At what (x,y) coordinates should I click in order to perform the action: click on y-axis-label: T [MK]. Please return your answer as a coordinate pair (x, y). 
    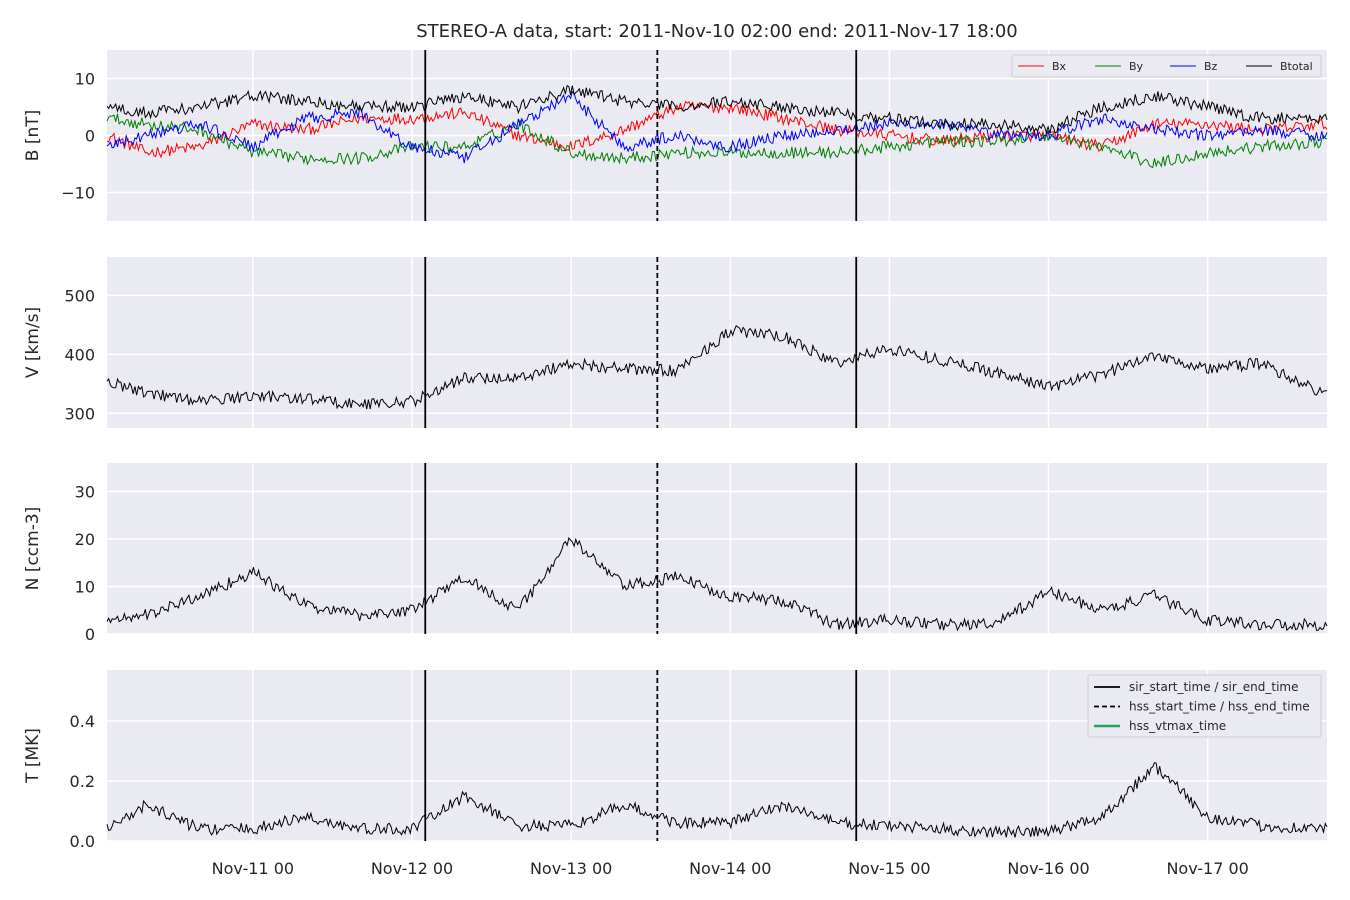
    Looking at the image, I should click on (33, 756).